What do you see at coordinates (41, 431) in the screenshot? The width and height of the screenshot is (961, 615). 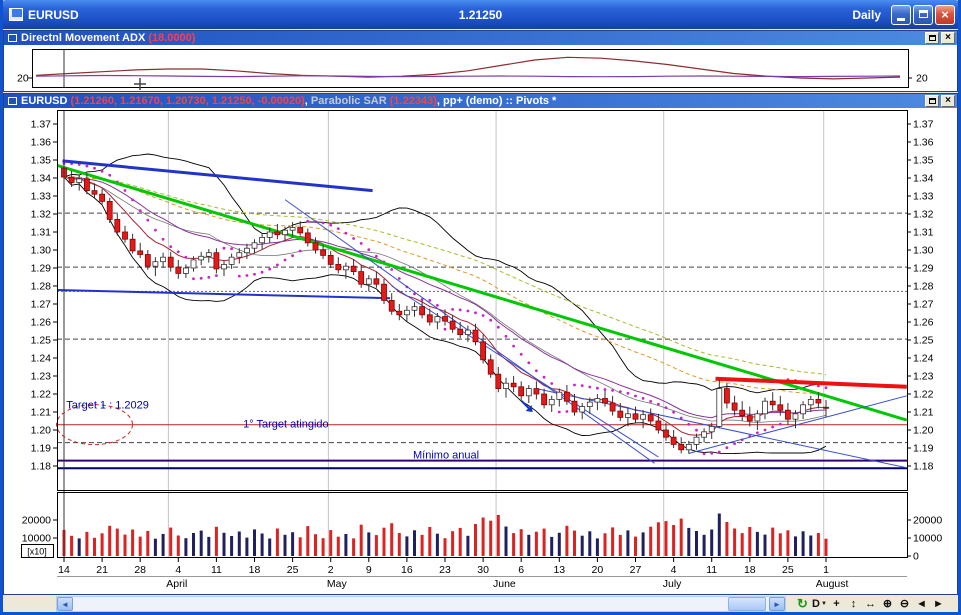 I see `svg-text: 1.20` at bounding box center [41, 431].